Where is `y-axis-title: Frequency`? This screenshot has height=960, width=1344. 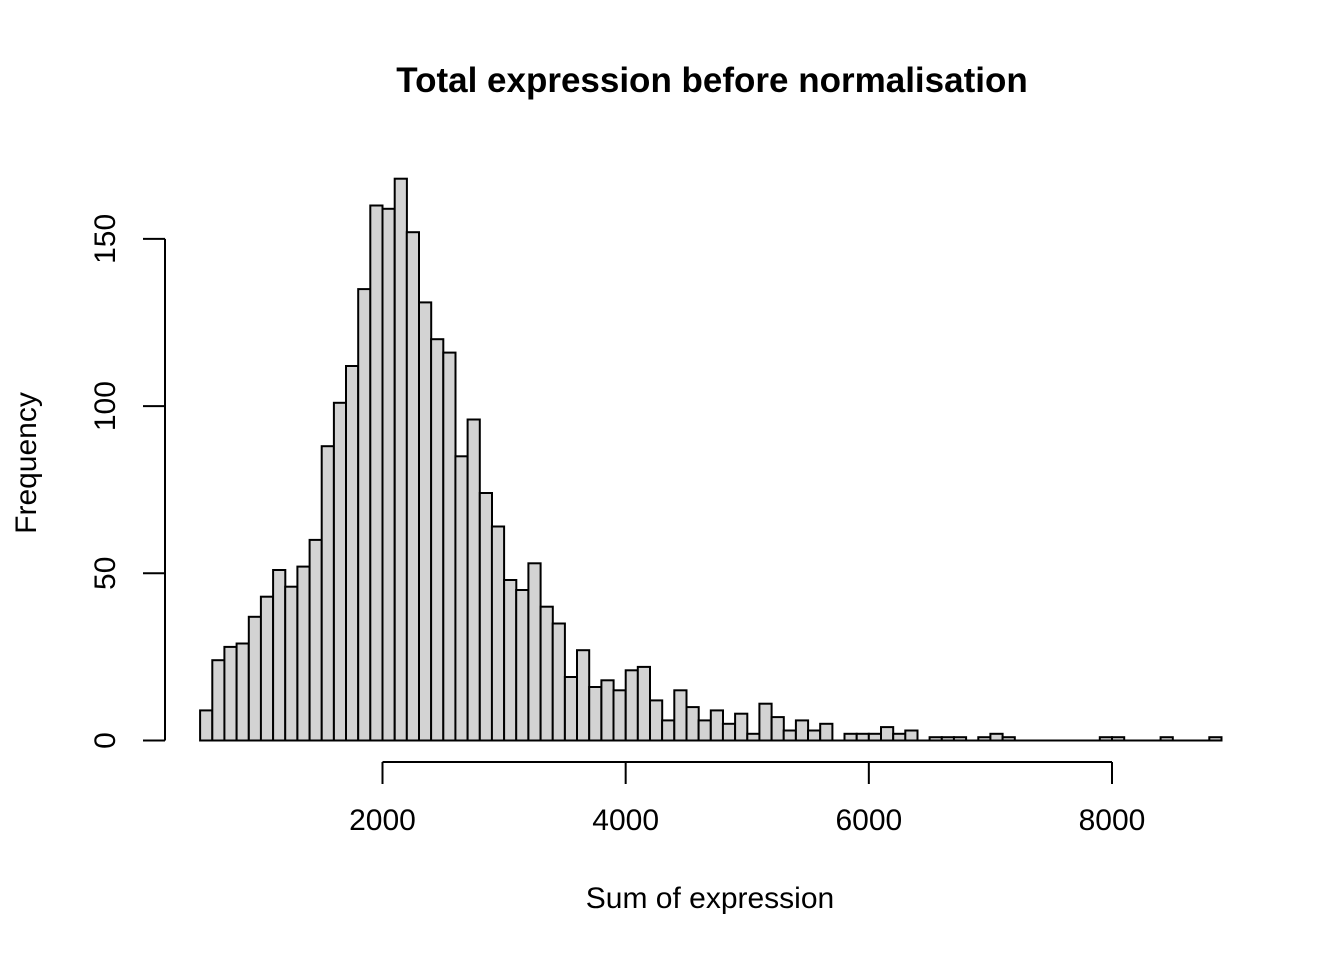 y-axis-title: Frequency is located at coordinates (26, 463).